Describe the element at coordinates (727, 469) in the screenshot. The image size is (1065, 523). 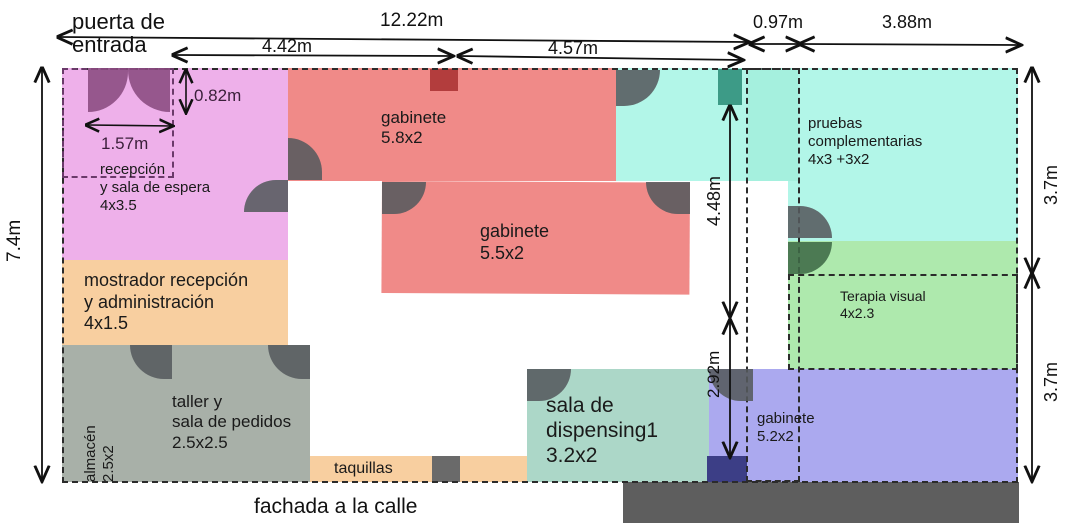
I see `cabinet-bottom-dark` at that location.